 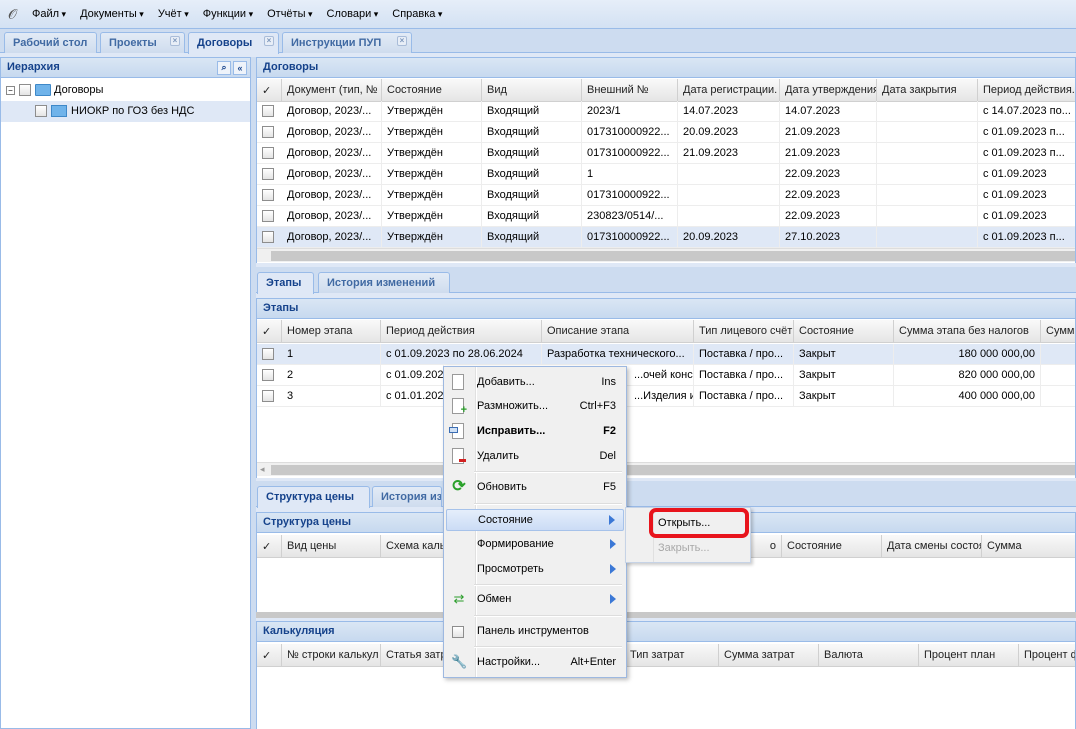 What do you see at coordinates (224, 68) in the screenshot?
I see `binoculars-icon: ⌕` at bounding box center [224, 68].